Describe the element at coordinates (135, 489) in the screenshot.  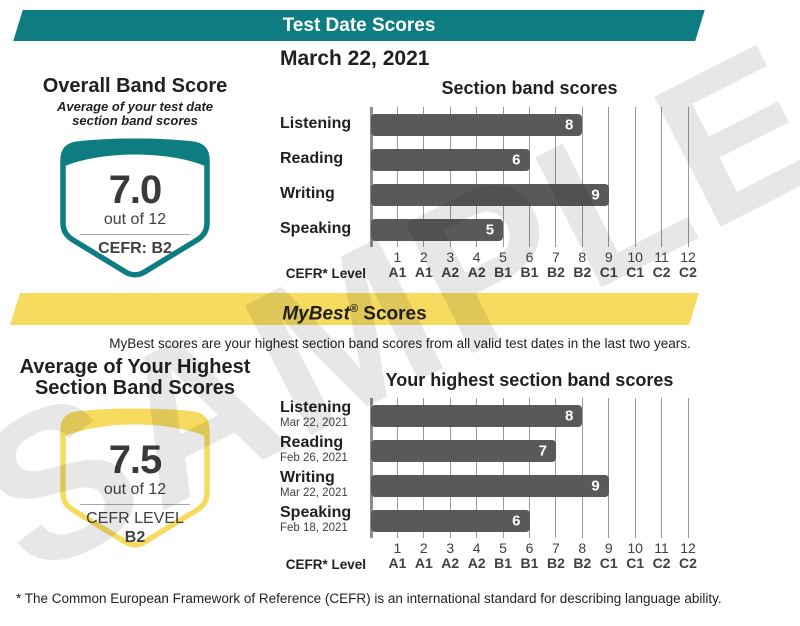
I see `average-score-outof: out of 12` at that location.